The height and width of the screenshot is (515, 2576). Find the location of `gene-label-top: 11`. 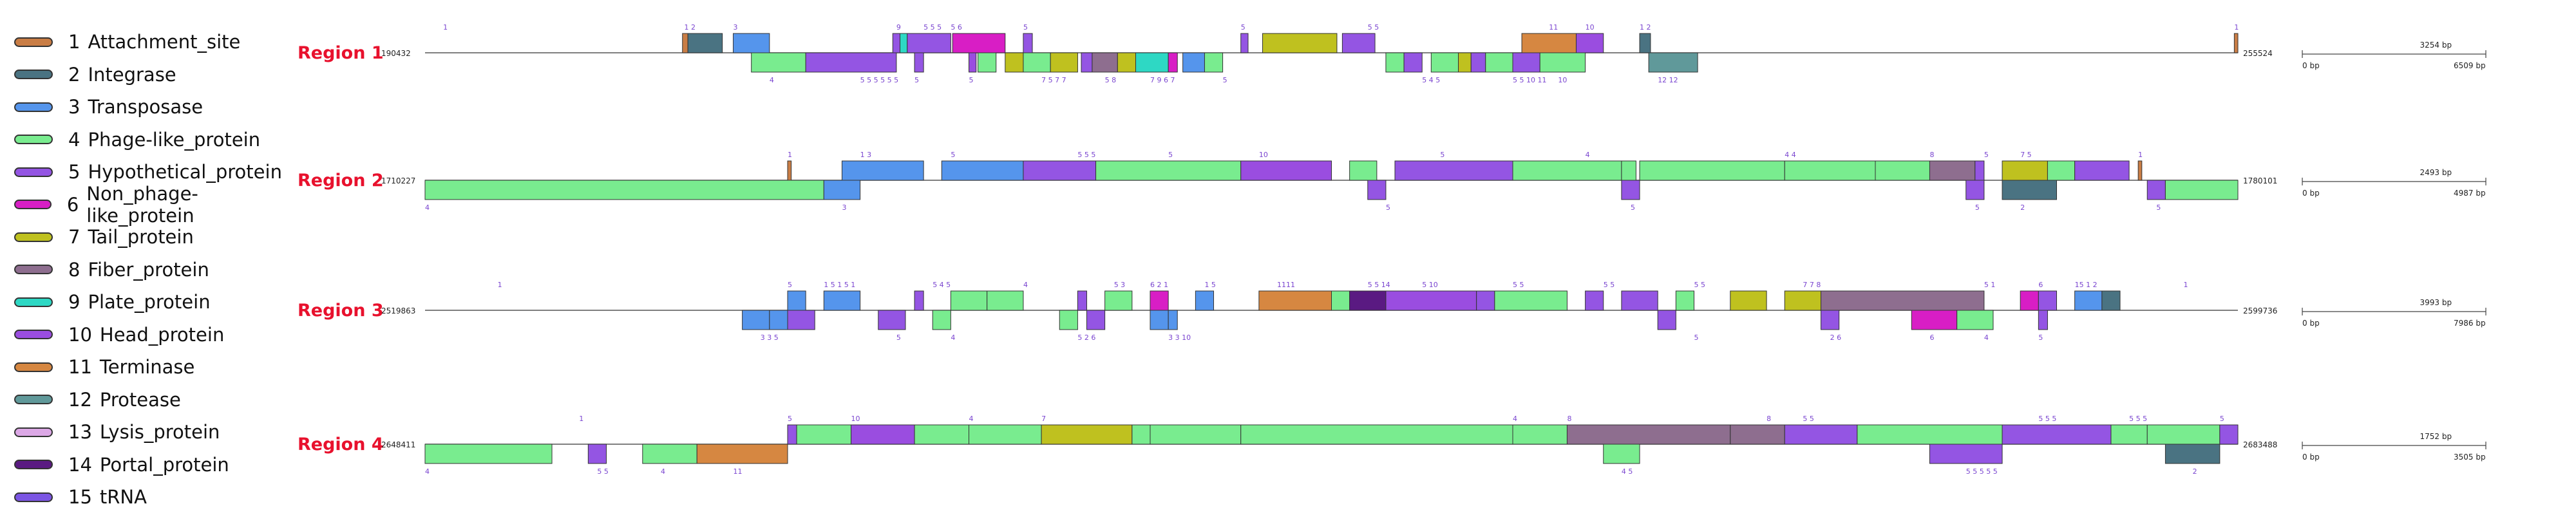

gene-label-top: 11 is located at coordinates (1554, 28).